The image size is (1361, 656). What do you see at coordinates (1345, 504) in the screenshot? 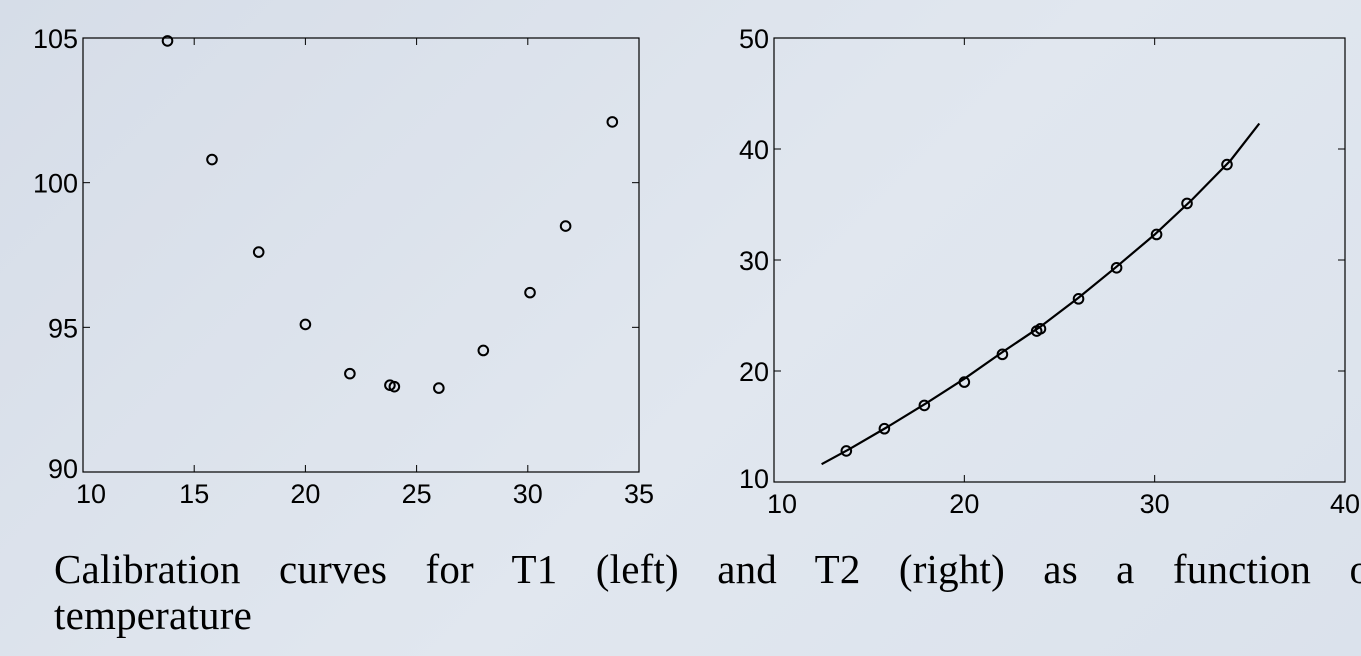
I see `x-tick-label: 40` at bounding box center [1345, 504].